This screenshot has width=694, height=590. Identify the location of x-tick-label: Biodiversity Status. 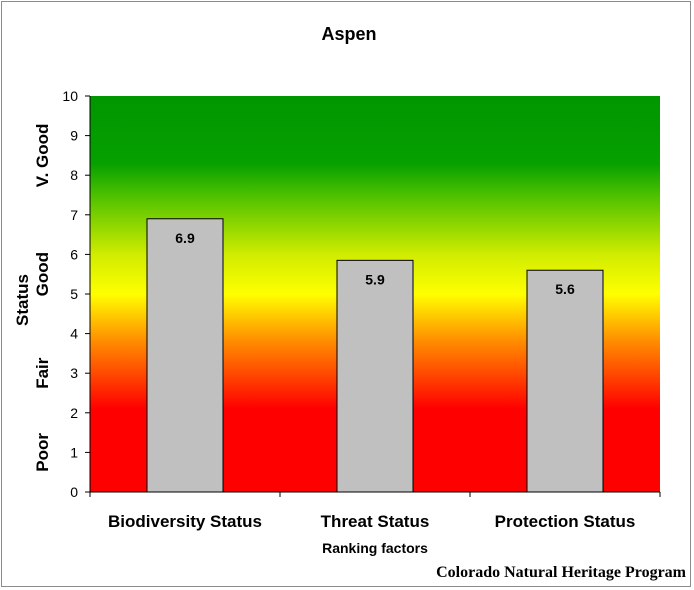
(185, 521).